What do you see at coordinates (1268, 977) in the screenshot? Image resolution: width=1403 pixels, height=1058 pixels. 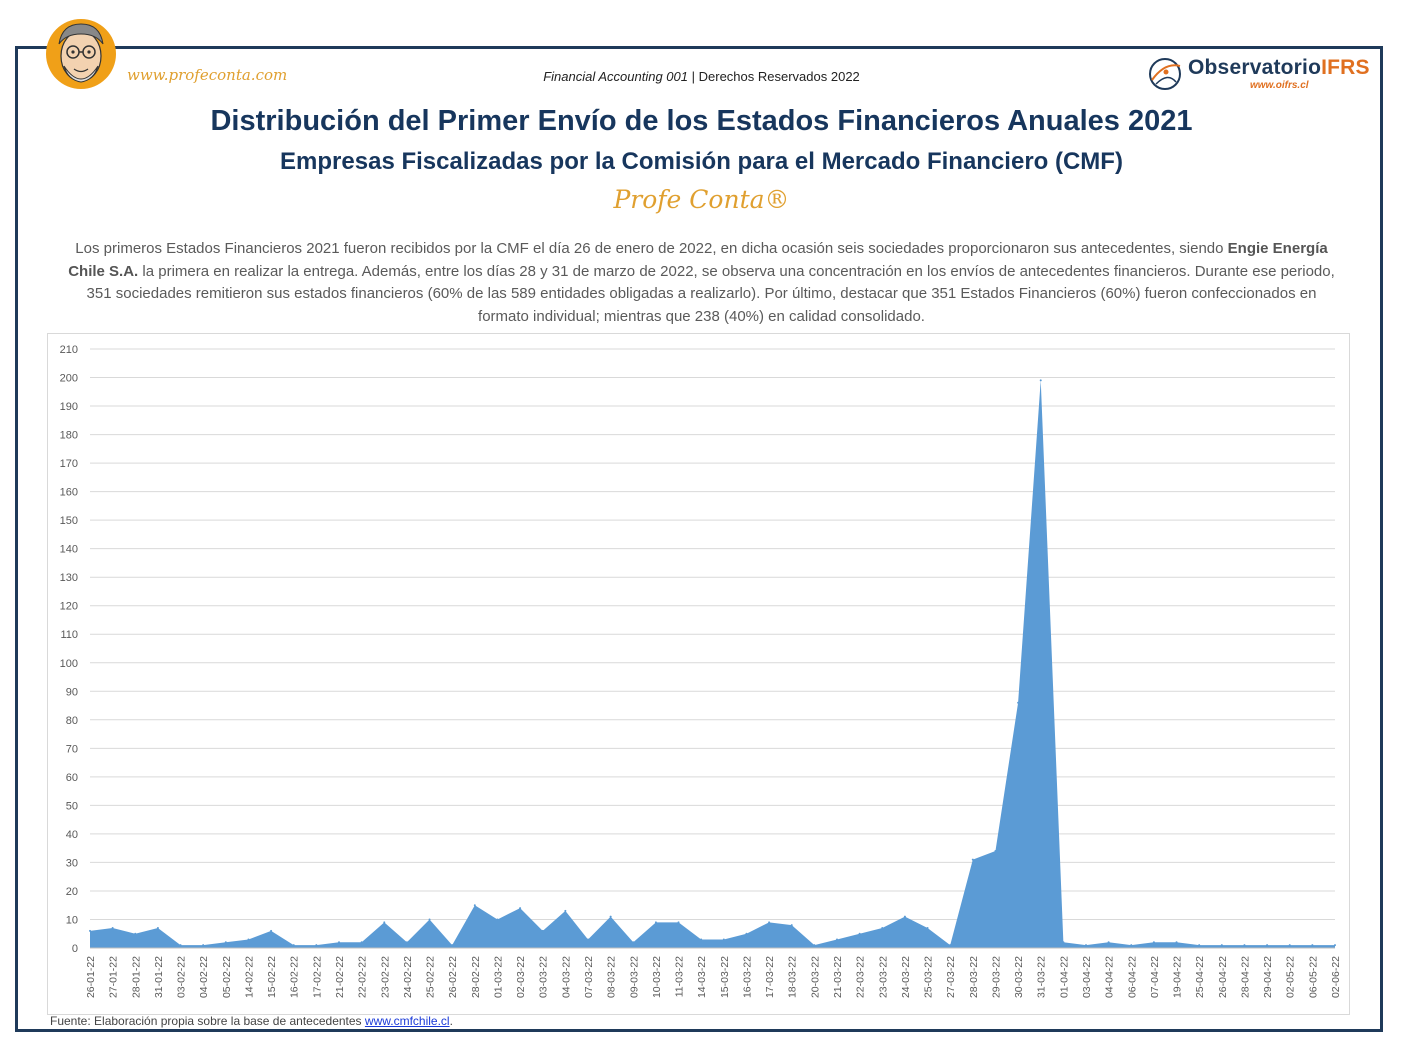 I see `x-tick-label: 29-04-22` at bounding box center [1268, 977].